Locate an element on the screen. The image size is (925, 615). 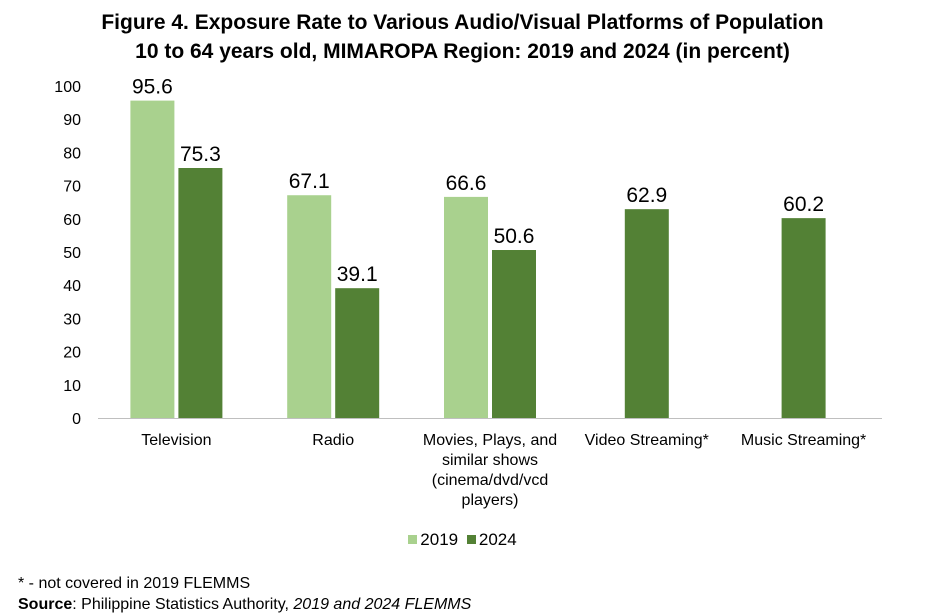
x-category-label: Radio is located at coordinates (333, 440).